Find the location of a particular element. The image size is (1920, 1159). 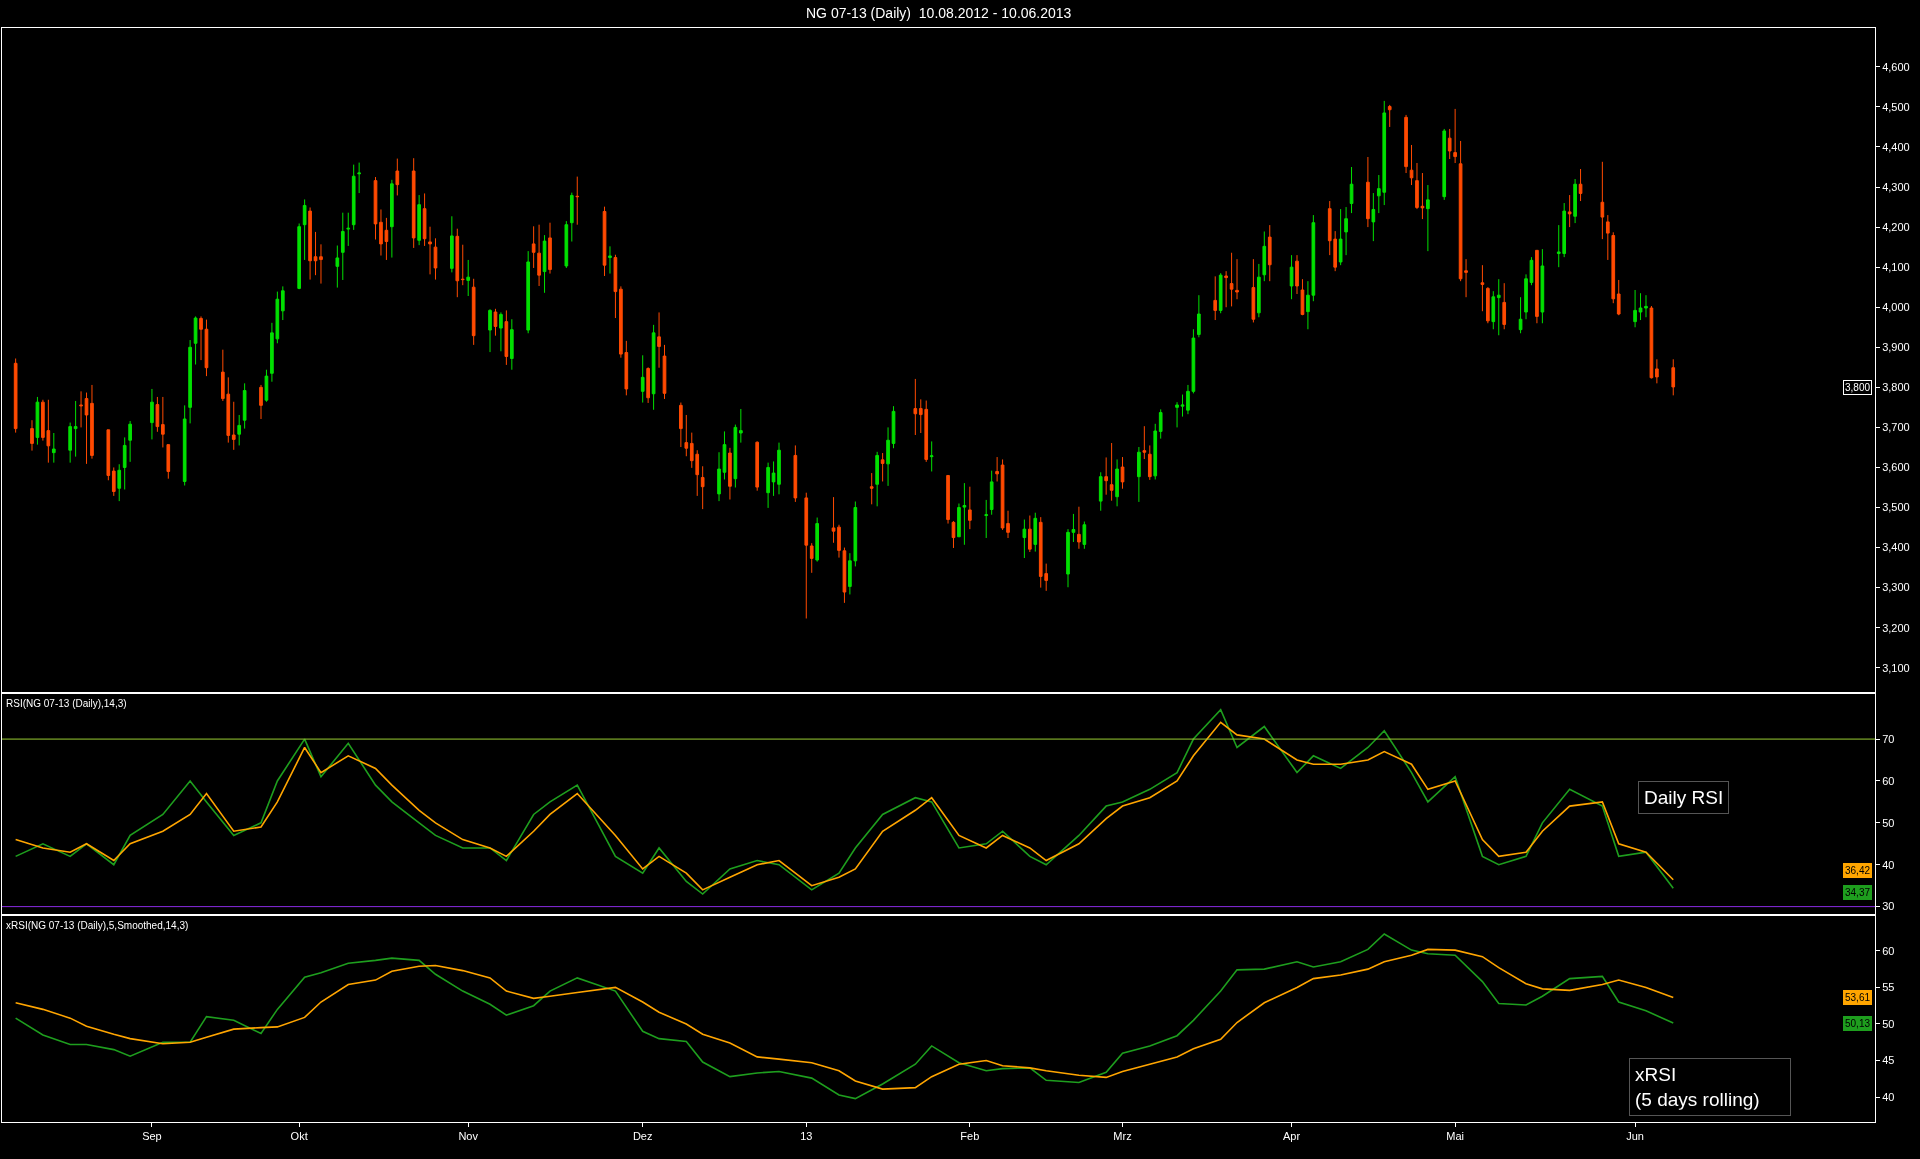

y-tick-label: 55 is located at coordinates (1888, 987).